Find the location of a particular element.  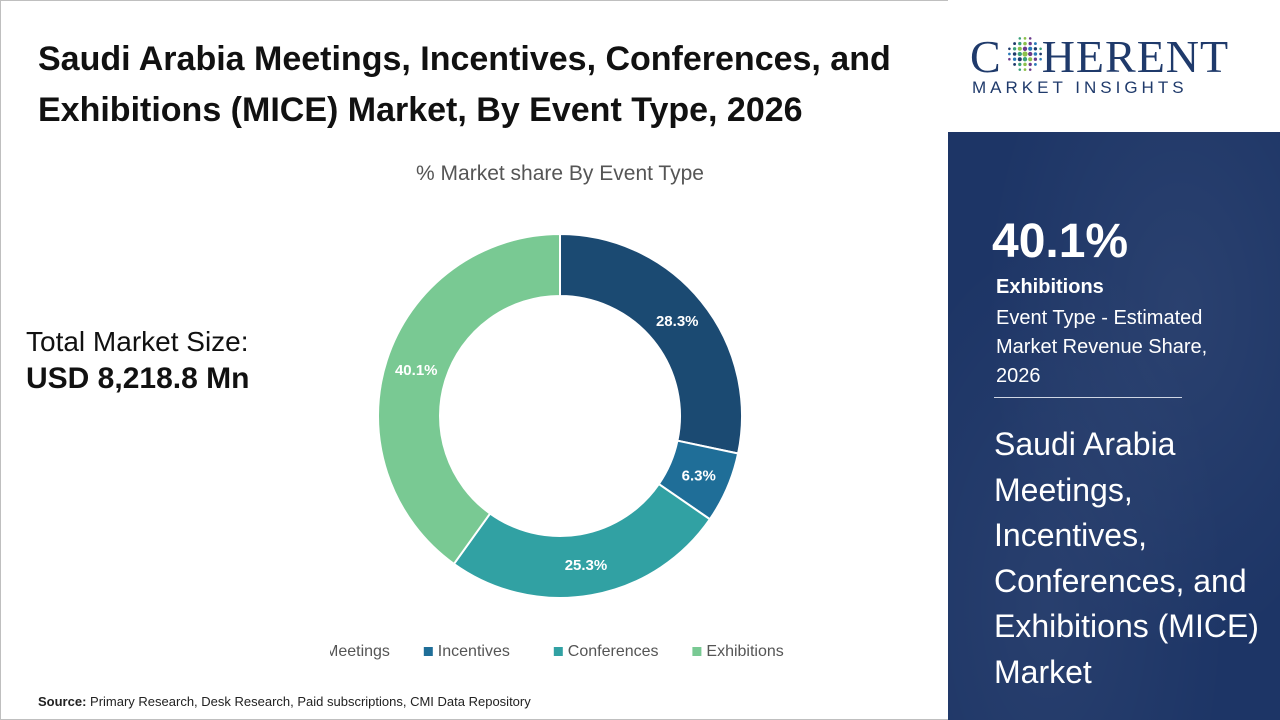

data-label-meetings: 28.3% is located at coordinates (677, 321).